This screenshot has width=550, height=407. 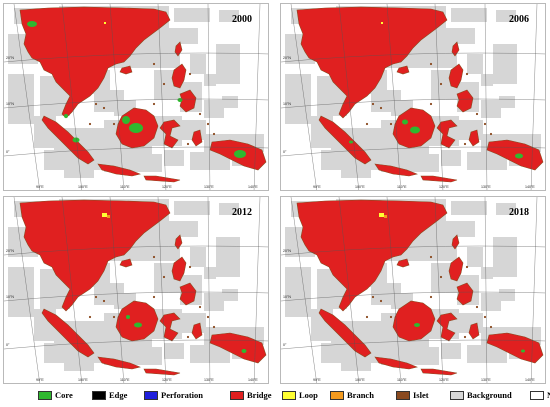 I want to click on legend-label: No data, so click(x=548, y=395).